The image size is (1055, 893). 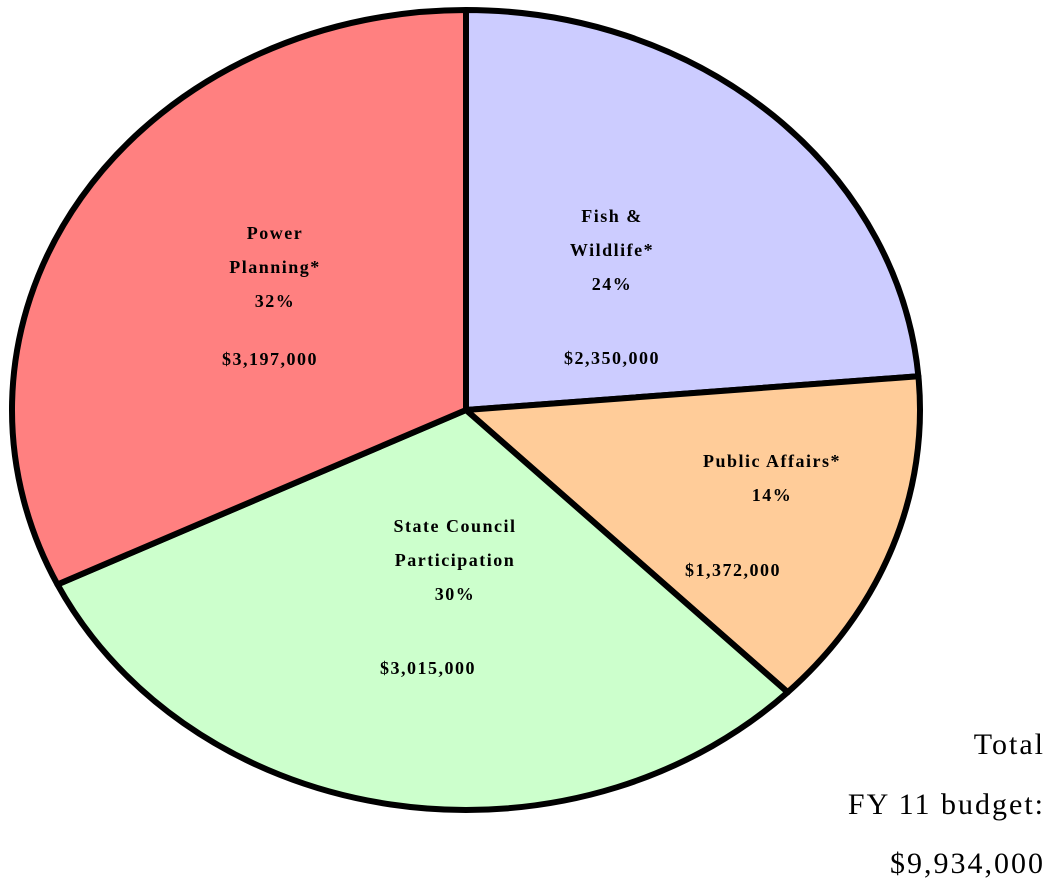 I want to click on annotation: Total, so click(x=1009, y=744).